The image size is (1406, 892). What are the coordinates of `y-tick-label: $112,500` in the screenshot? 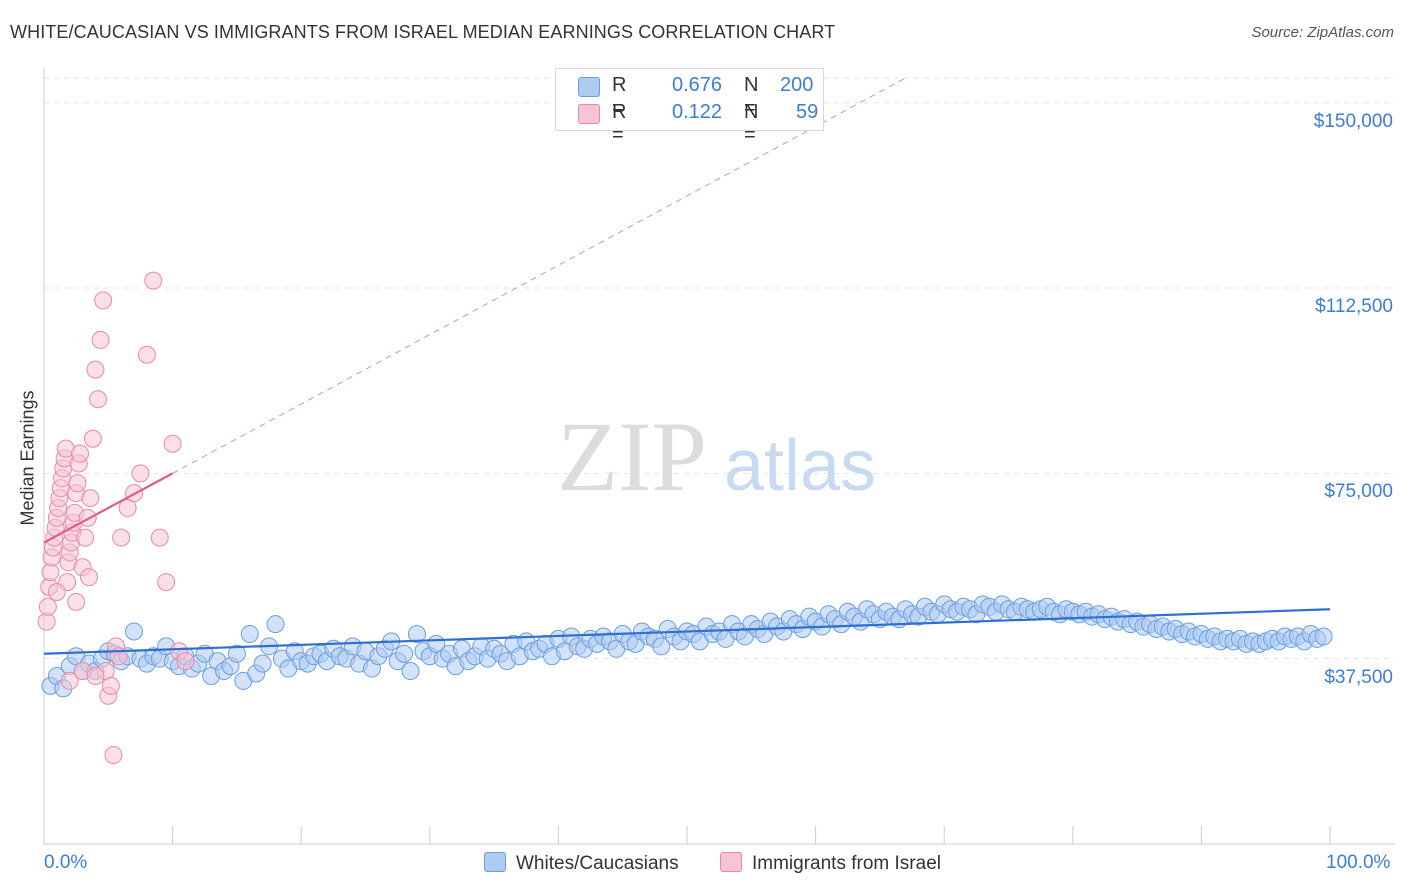 It's located at (1354, 307).